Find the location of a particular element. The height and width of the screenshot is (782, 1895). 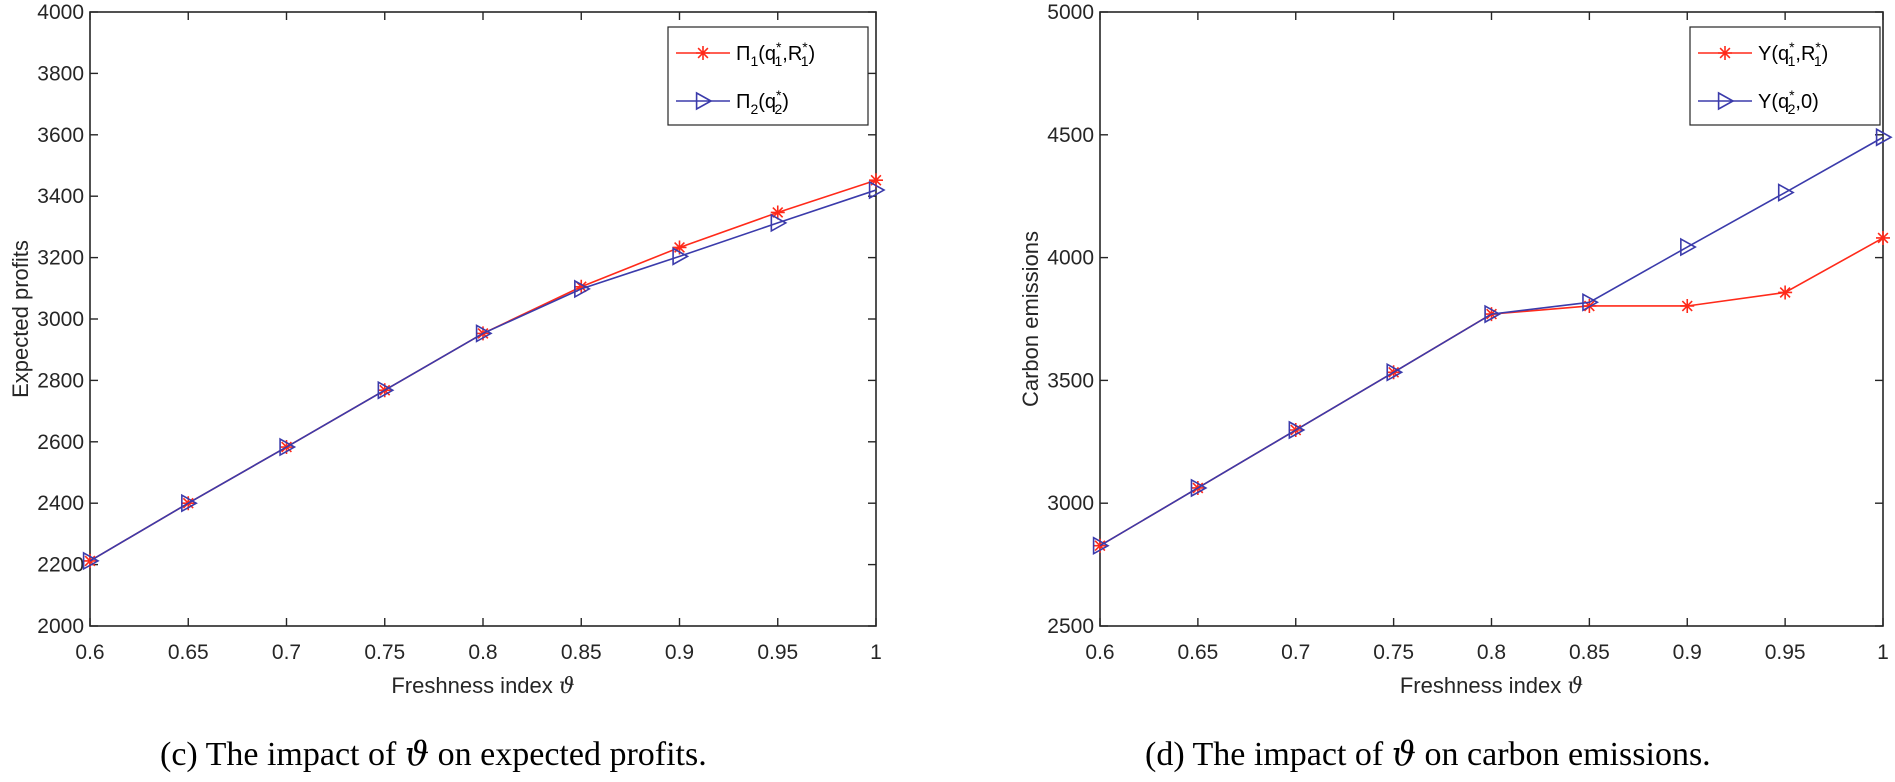

y-tick-label: 2600 is located at coordinates (60, 442).